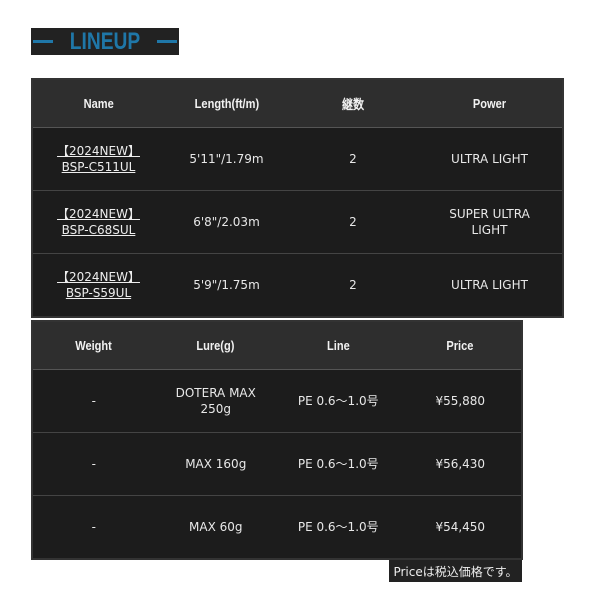 This screenshot has height=600, width=600. I want to click on cell-price: ¥55,880, so click(460, 401).